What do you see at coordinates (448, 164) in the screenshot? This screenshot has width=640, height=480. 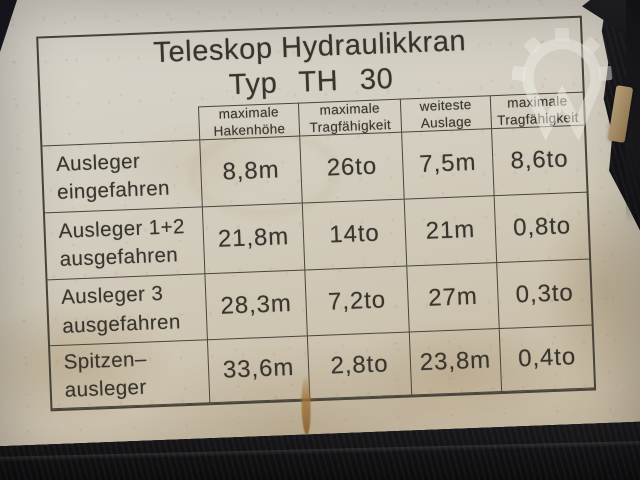 I see `value-cell: 7,5m` at bounding box center [448, 164].